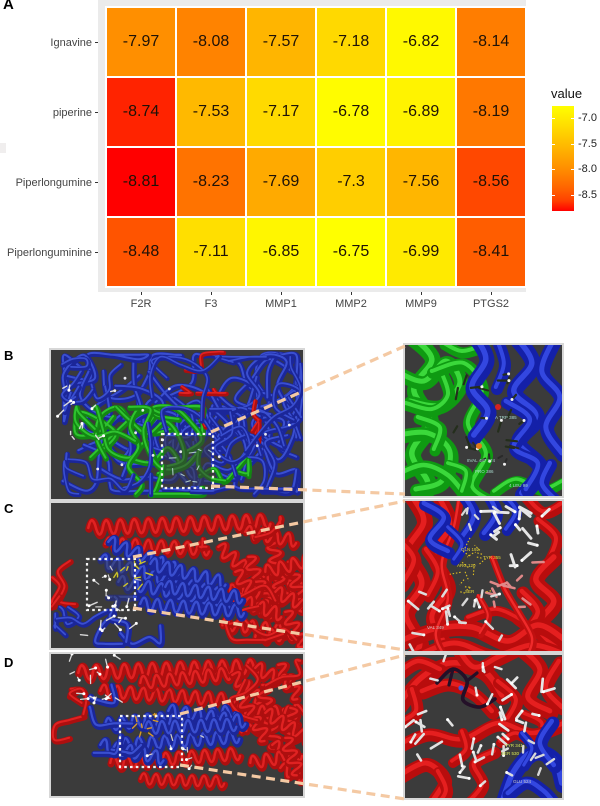 This screenshot has width=600, height=806. What do you see at coordinates (518, 485) in the screenshot?
I see `svg-text: 4 LEU 99` at bounding box center [518, 485].